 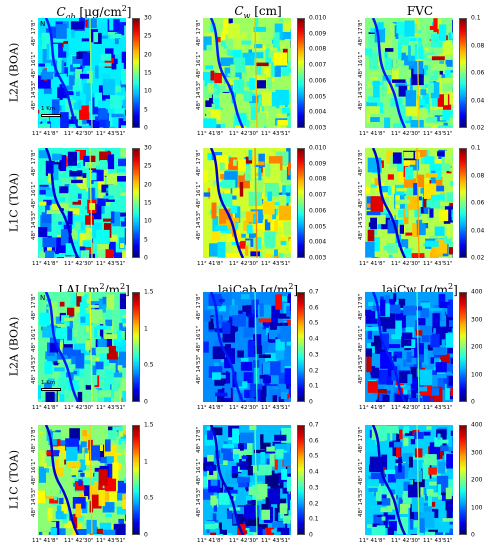 What do you see at coordinates (149, 365) in the screenshot?
I see `colorbar-tick-label: 0.5` at bounding box center [149, 365].